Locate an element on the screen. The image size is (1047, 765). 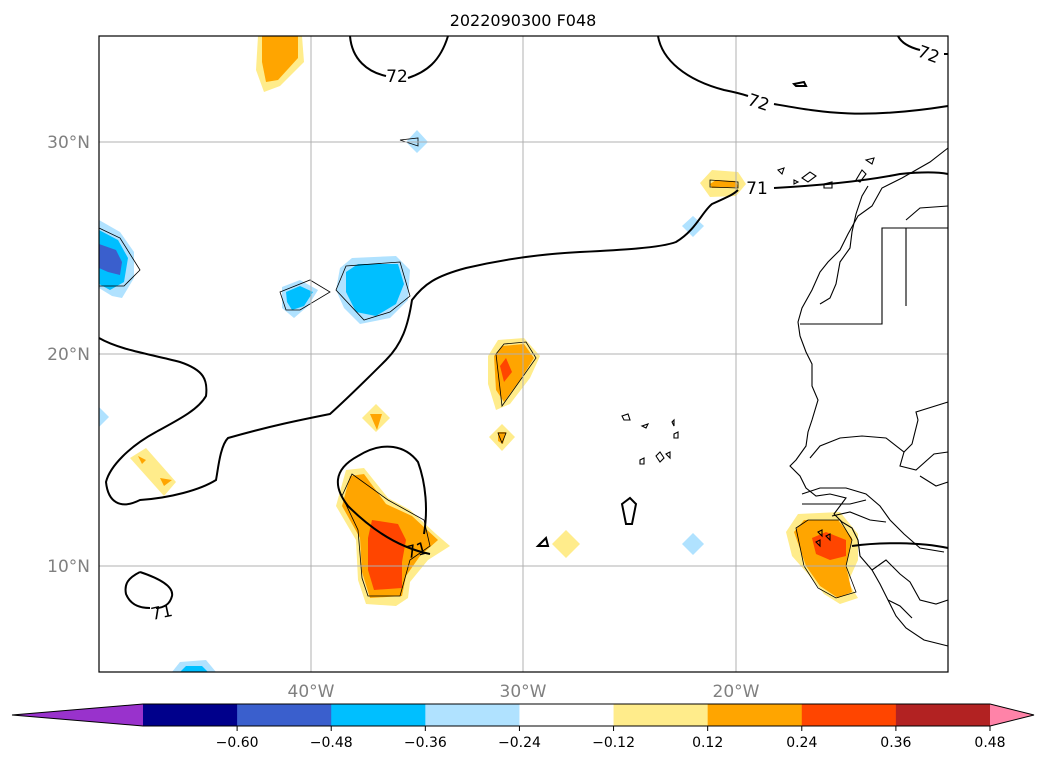
lat-label: 10°N is located at coordinates (68, 567).